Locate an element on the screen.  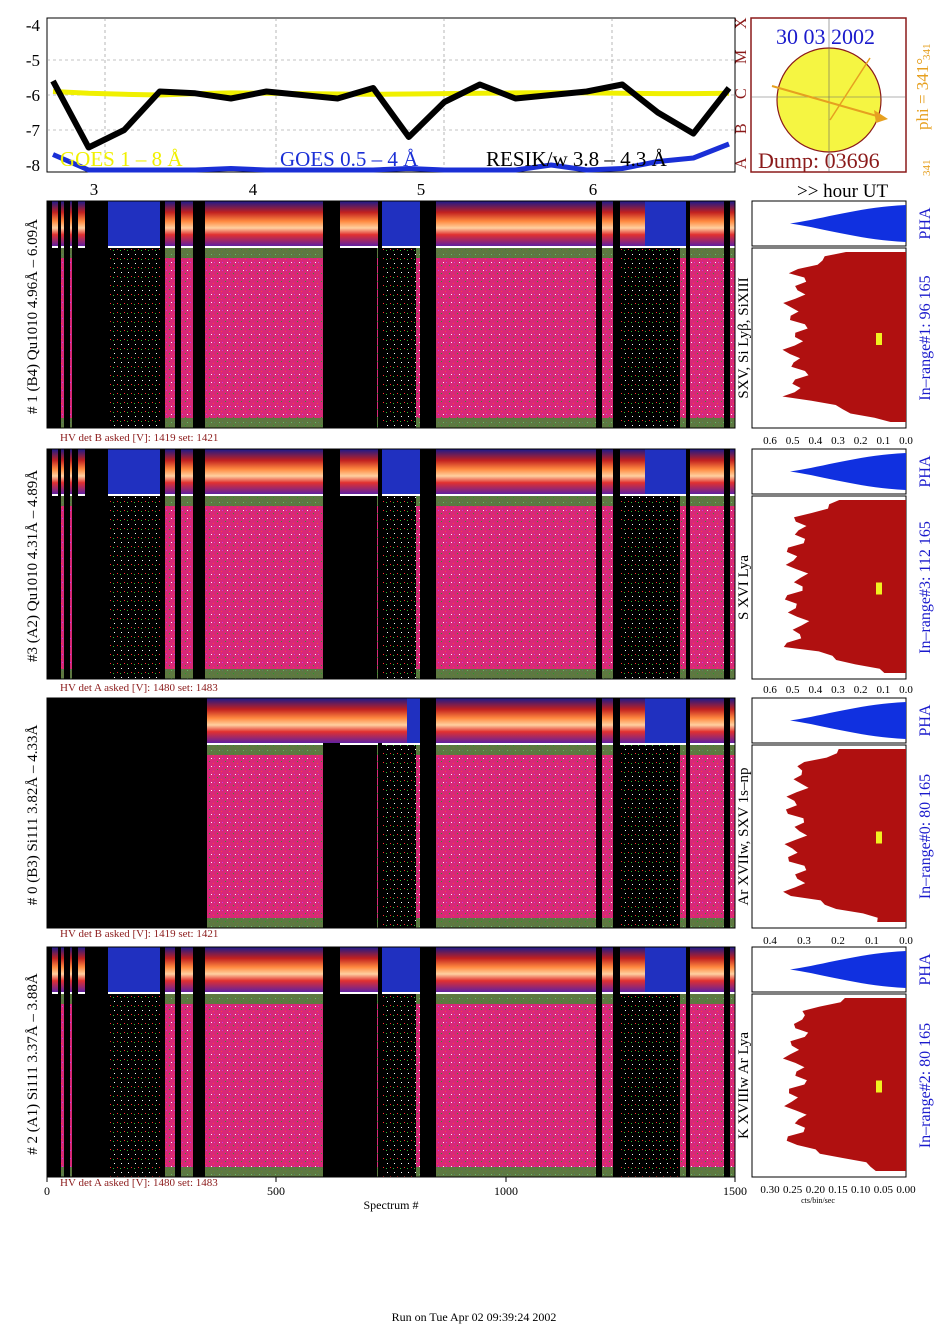
legend-goes-short: GOES 0.5 – 4 Å is located at coordinates (349, 159).